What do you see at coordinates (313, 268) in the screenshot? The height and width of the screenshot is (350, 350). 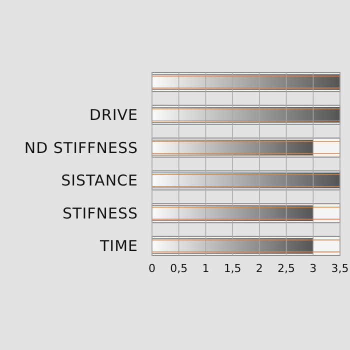 I see `x-tick-label: 3` at bounding box center [313, 268].